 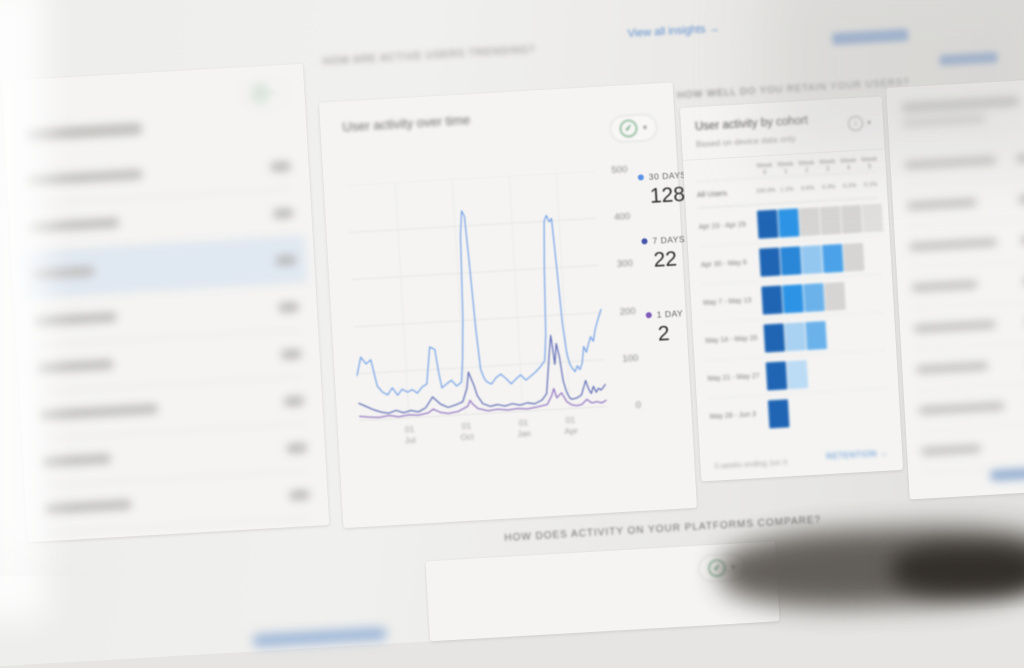 What do you see at coordinates (849, 186) in the screenshot?
I see `retention-value: 0.2%` at bounding box center [849, 186].